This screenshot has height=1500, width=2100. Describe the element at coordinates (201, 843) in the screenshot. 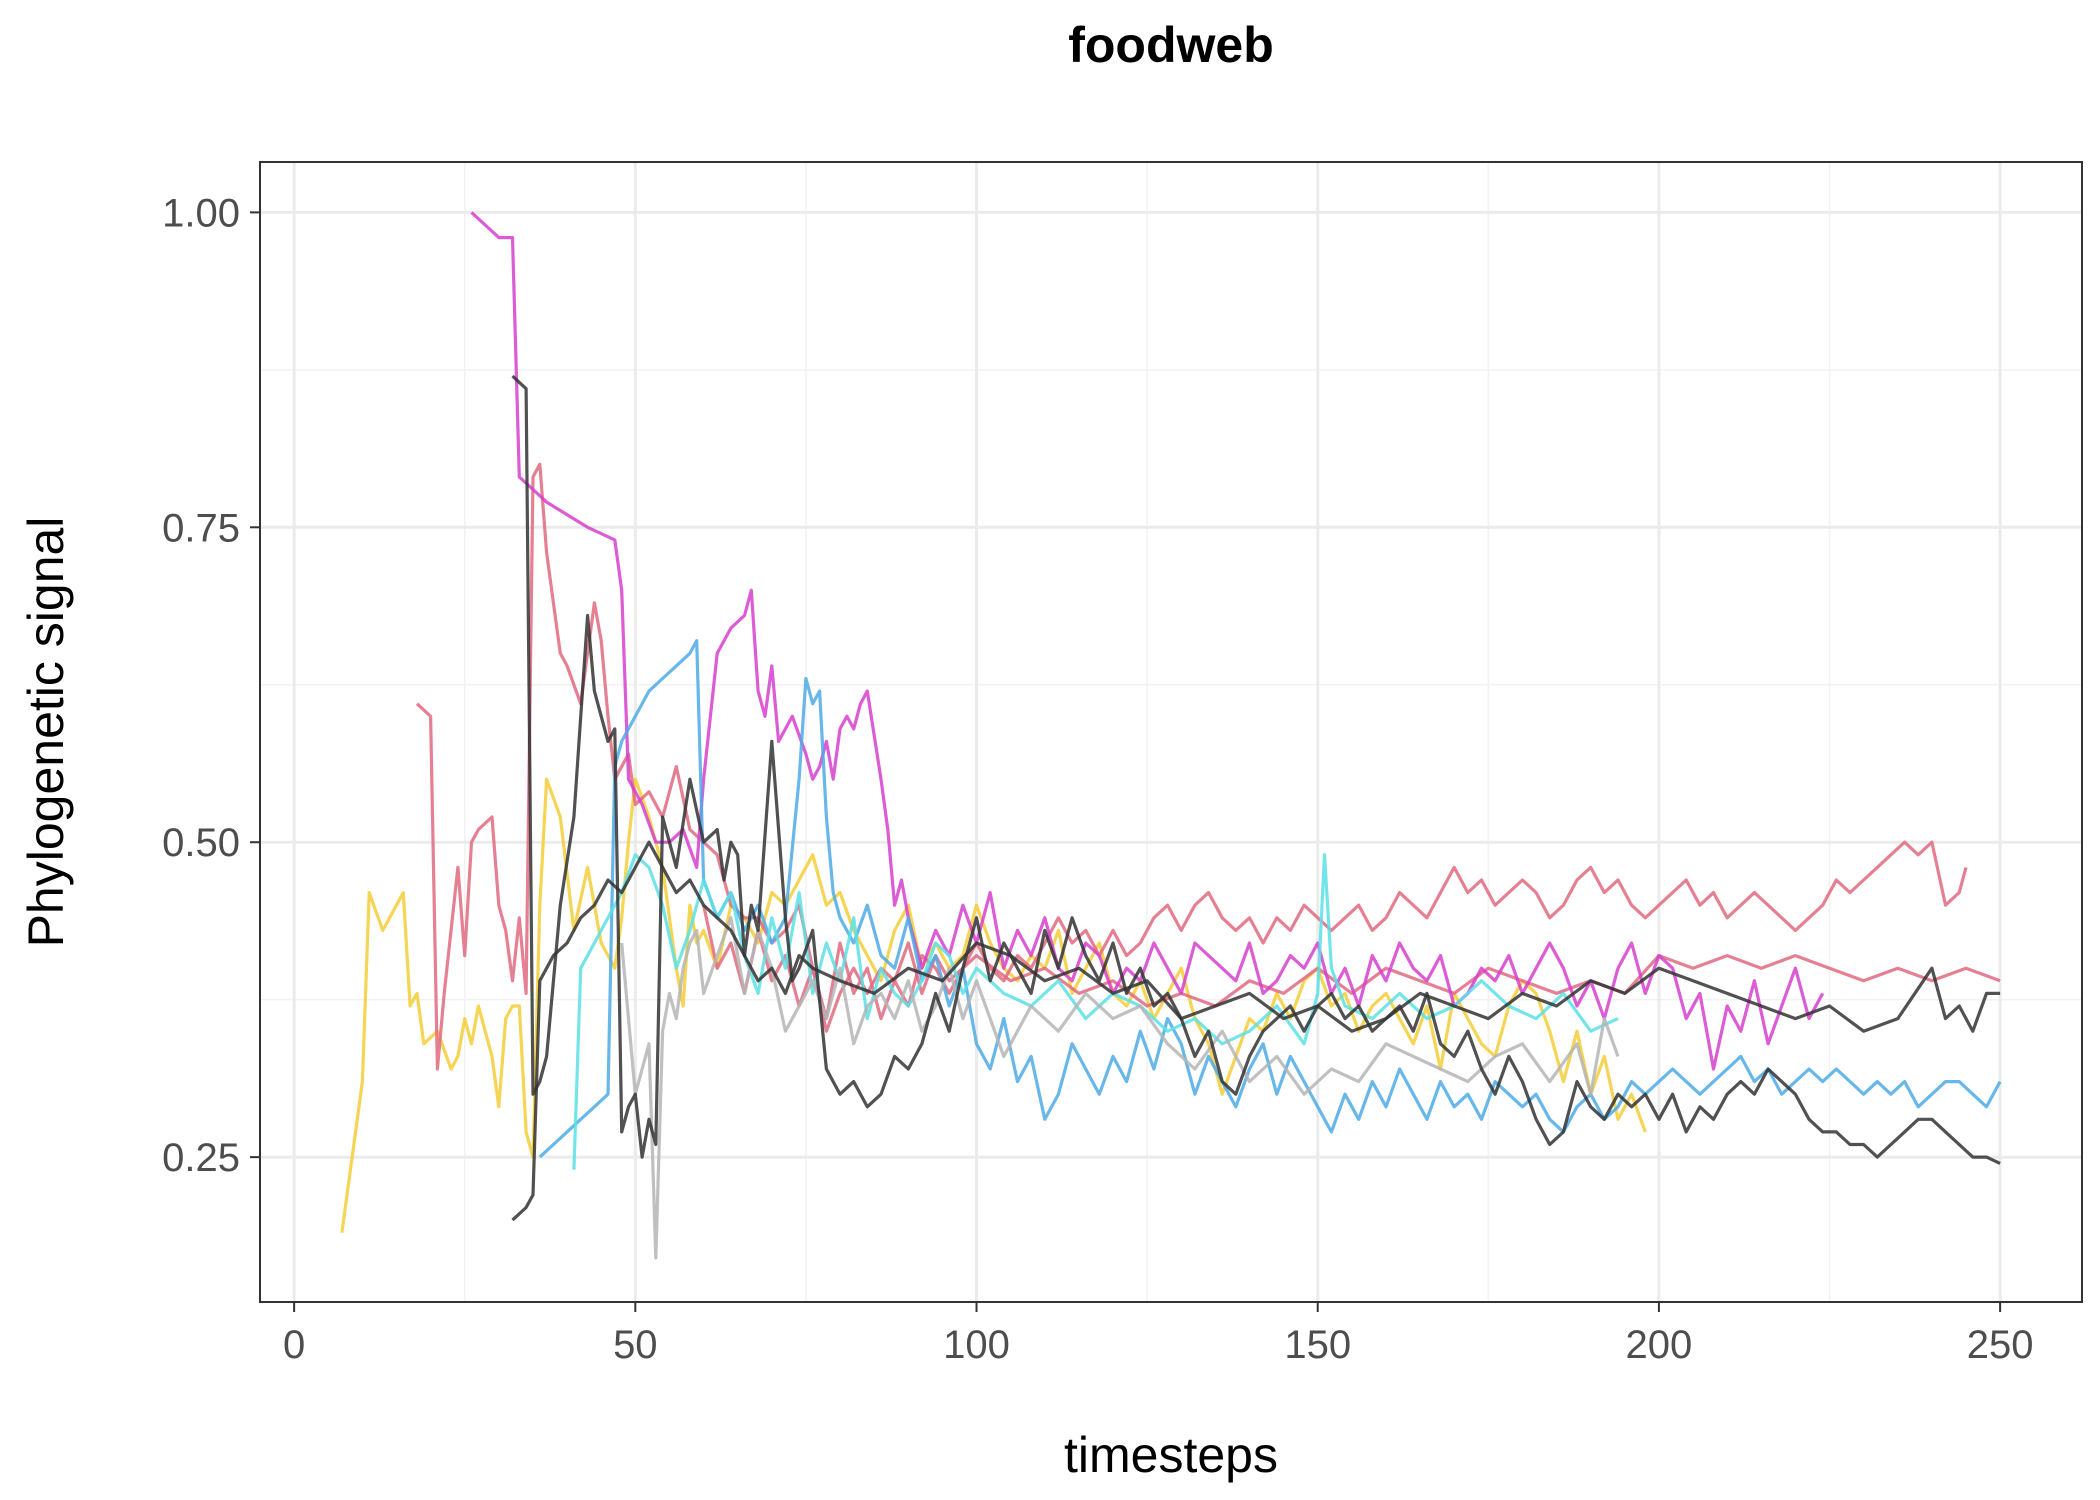

I see `y-tick-label: 0.50` at that location.